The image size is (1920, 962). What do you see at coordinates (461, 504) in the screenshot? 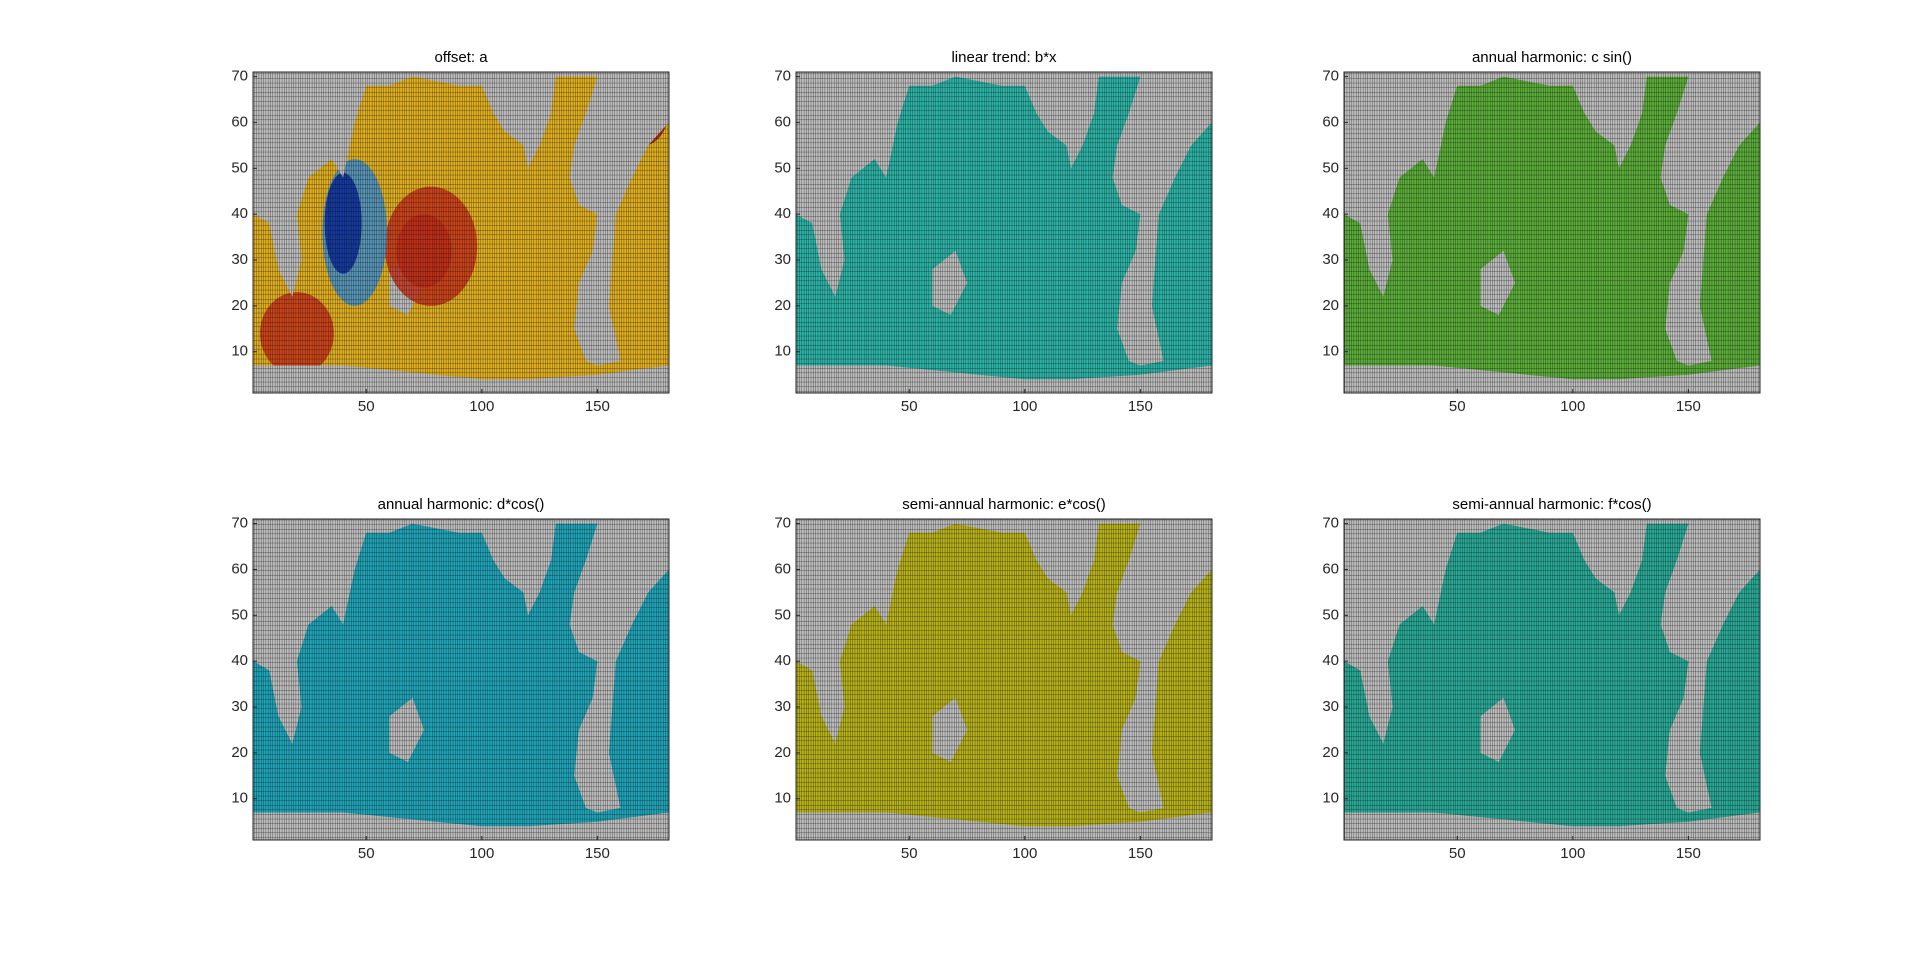
I see `subplot-title: annual harmonic: d*cos()` at bounding box center [461, 504].